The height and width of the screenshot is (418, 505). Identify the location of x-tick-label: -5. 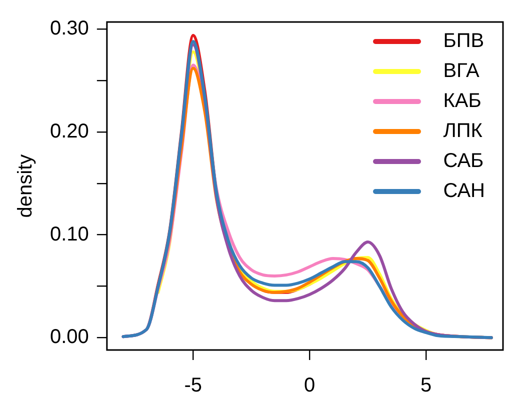
(193, 385).